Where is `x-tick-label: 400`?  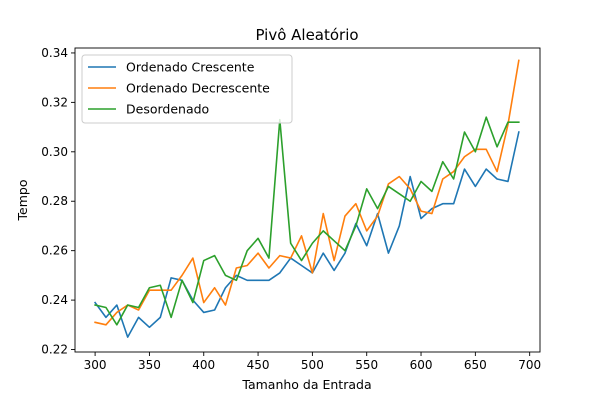 x-tick-label: 400 is located at coordinates (203, 365).